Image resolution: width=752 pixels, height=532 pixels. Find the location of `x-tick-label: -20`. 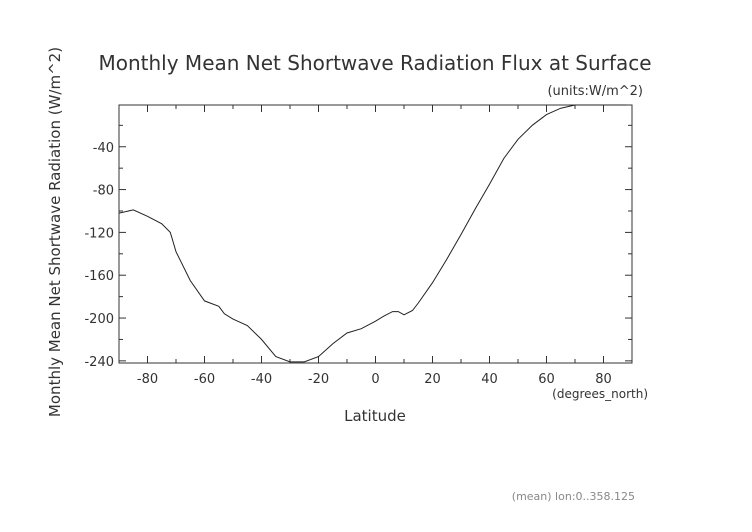

x-tick-label: -20 is located at coordinates (318, 379).